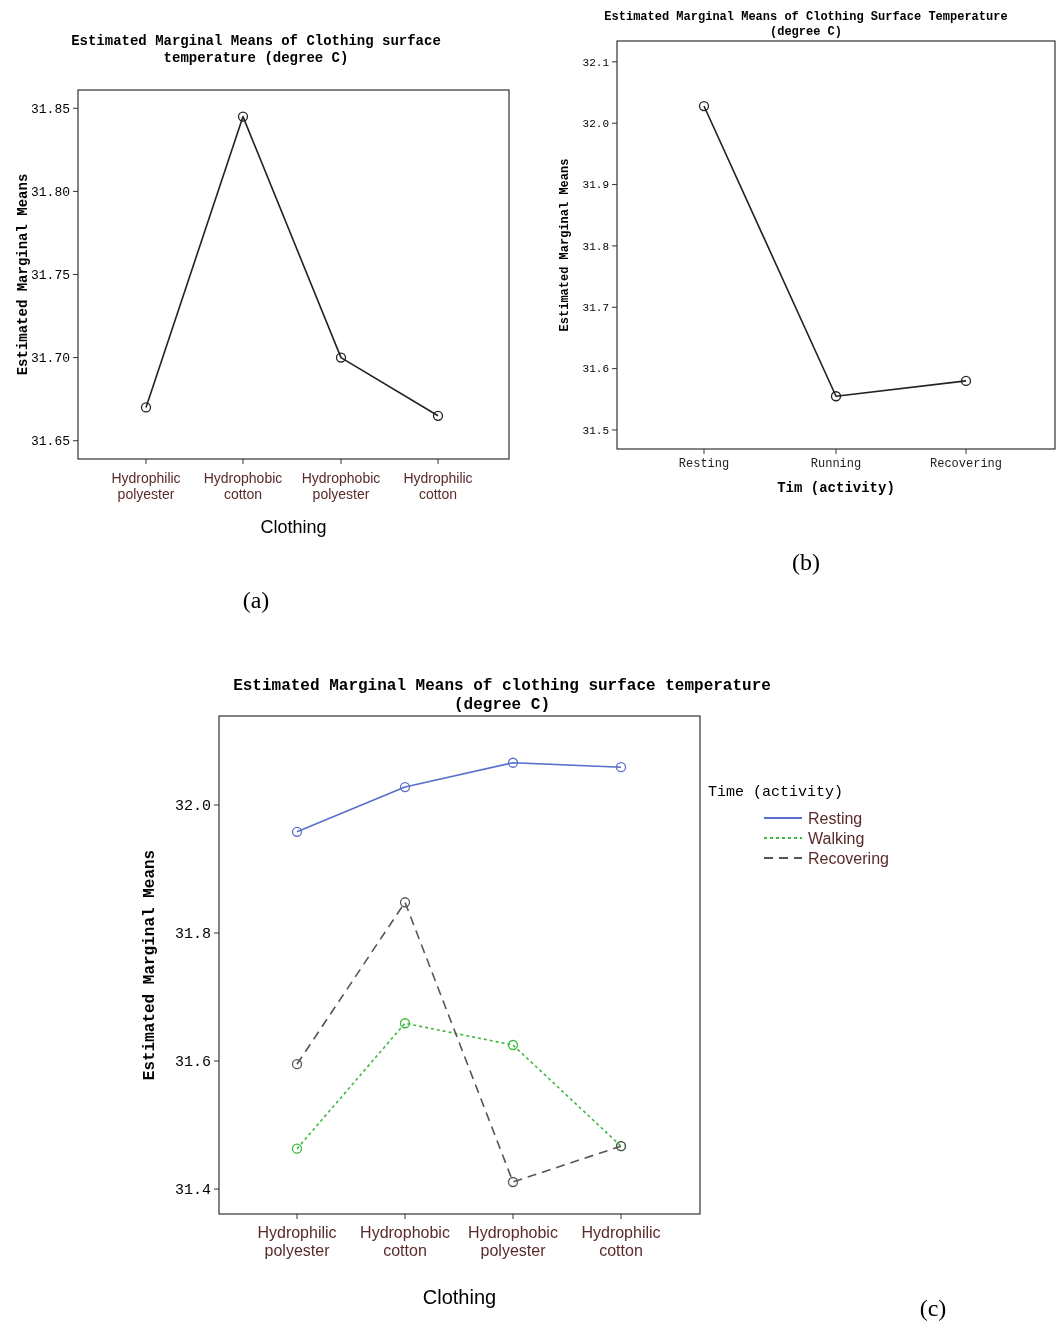  What do you see at coordinates (806, 562) in the screenshot?
I see `text: (b)` at bounding box center [806, 562].